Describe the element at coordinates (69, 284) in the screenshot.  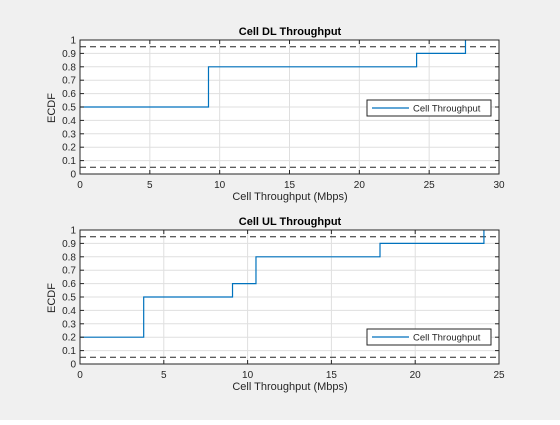
I see `ul-y-tick-label: 0.6` at that location.